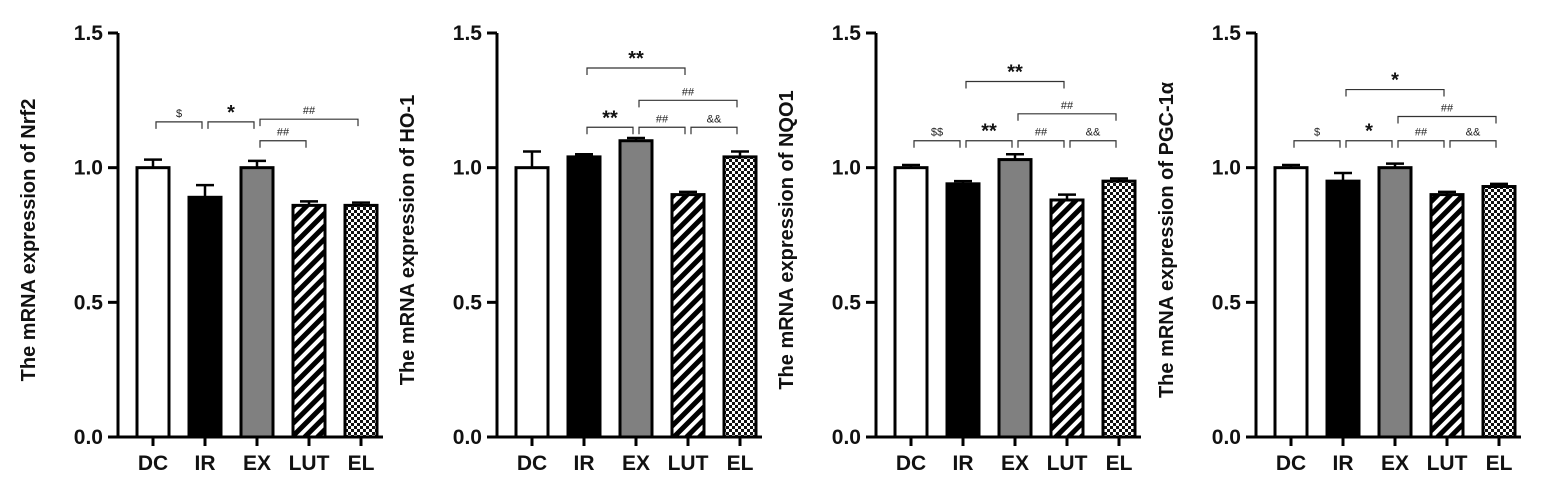 The height and width of the screenshot is (497, 1548). Describe the element at coordinates (408, 240) in the screenshot. I see `y-axis-title: The mRNA expression of HO-1` at that location.